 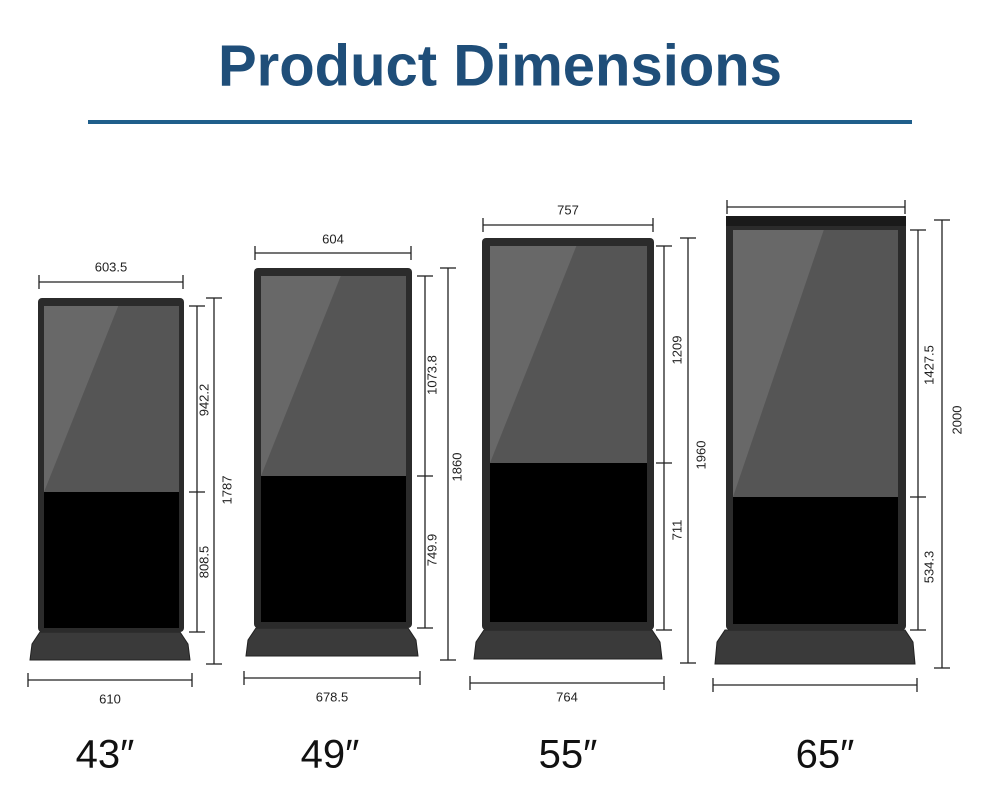 I want to click on total-height: 1860, so click(x=456, y=467).